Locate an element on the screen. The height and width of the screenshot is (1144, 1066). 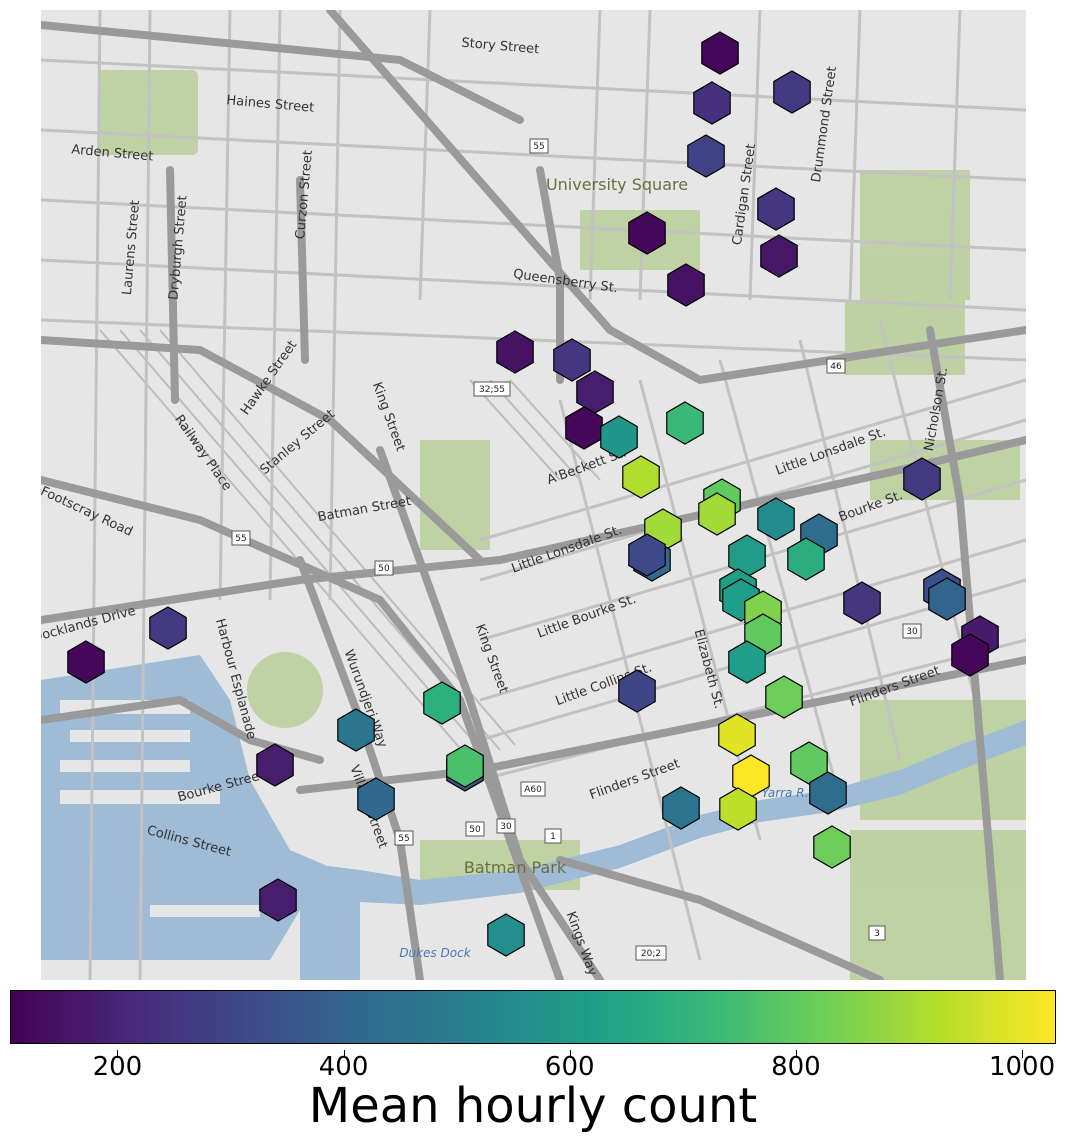
route-shield-label: 20;2 is located at coordinates (651, 954).